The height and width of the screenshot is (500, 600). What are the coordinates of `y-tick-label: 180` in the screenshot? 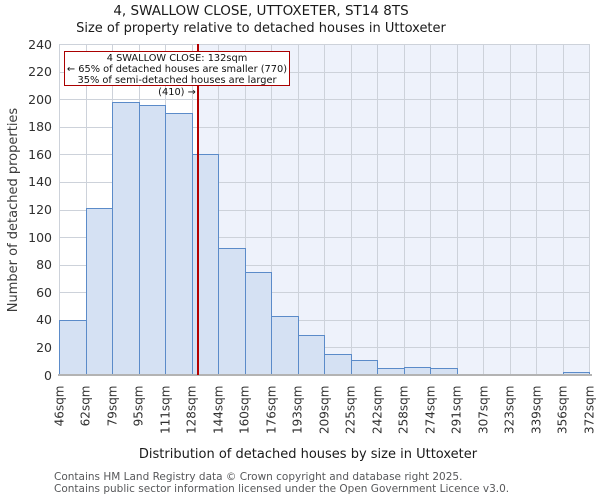 It's located at (40, 127).